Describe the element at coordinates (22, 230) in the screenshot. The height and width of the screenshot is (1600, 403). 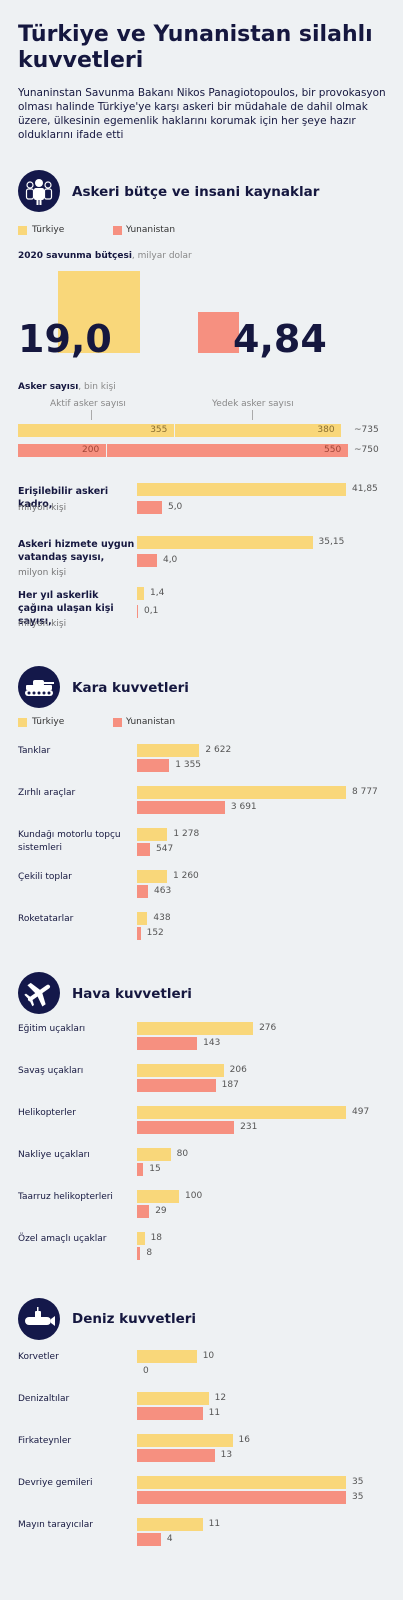
I see `legend-swatch-turkiye` at that location.